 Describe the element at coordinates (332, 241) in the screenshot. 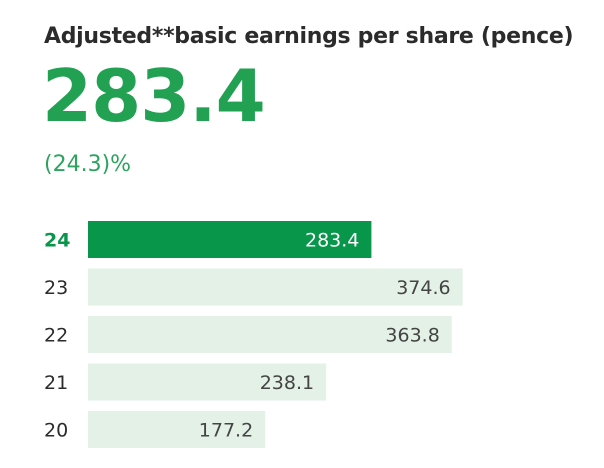

I see `value-label-24: 283.4` at that location.